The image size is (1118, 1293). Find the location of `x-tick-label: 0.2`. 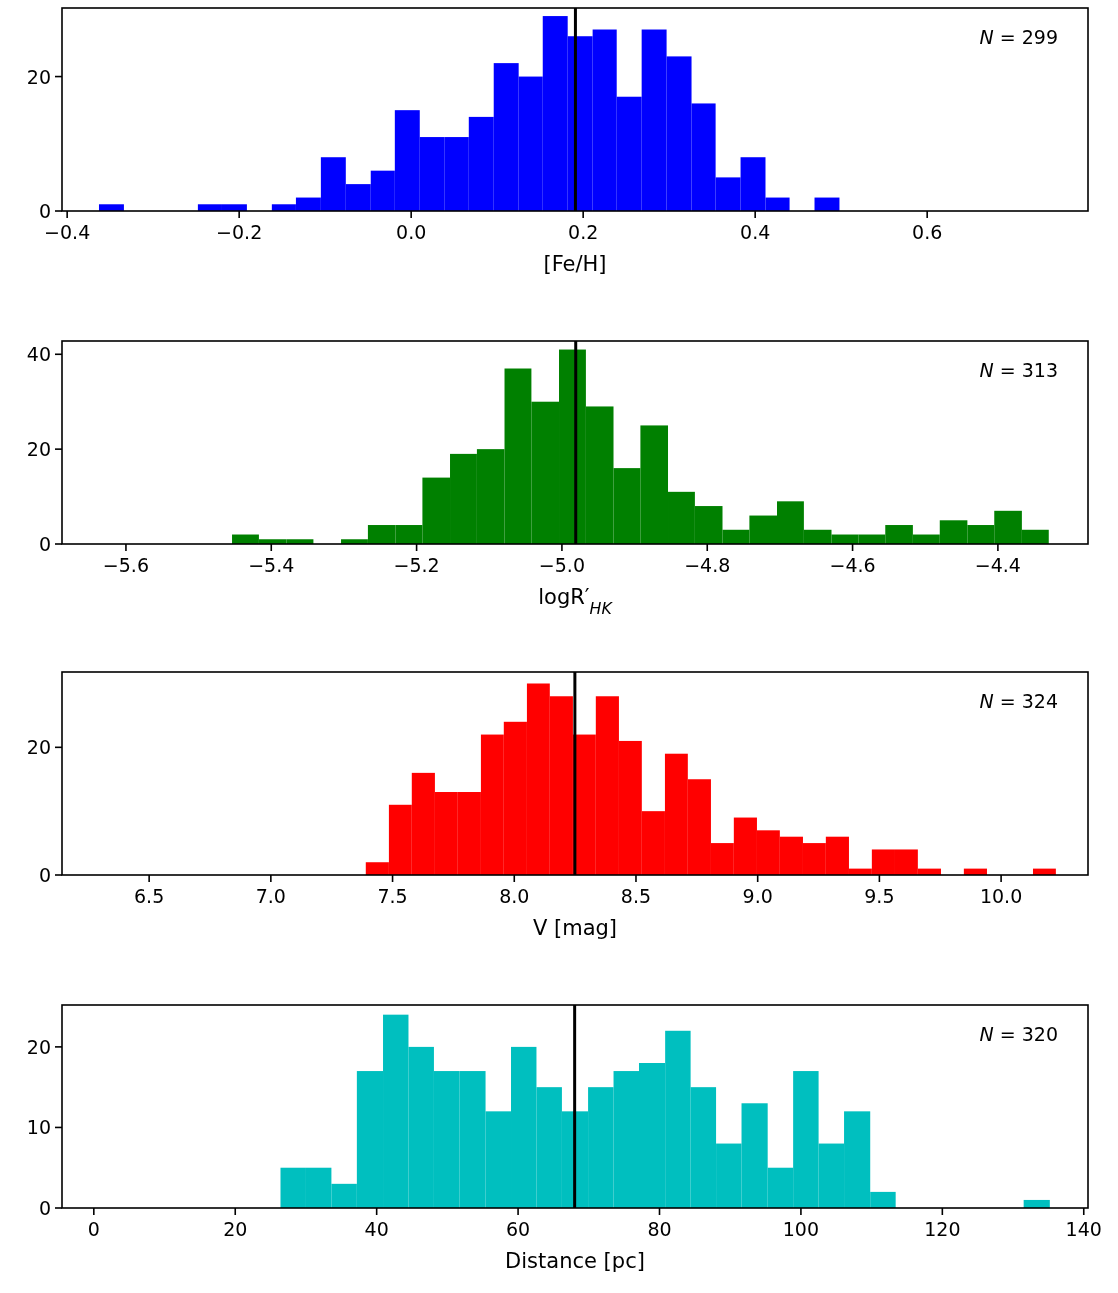

x-tick-label: 0.2 is located at coordinates (583, 232).